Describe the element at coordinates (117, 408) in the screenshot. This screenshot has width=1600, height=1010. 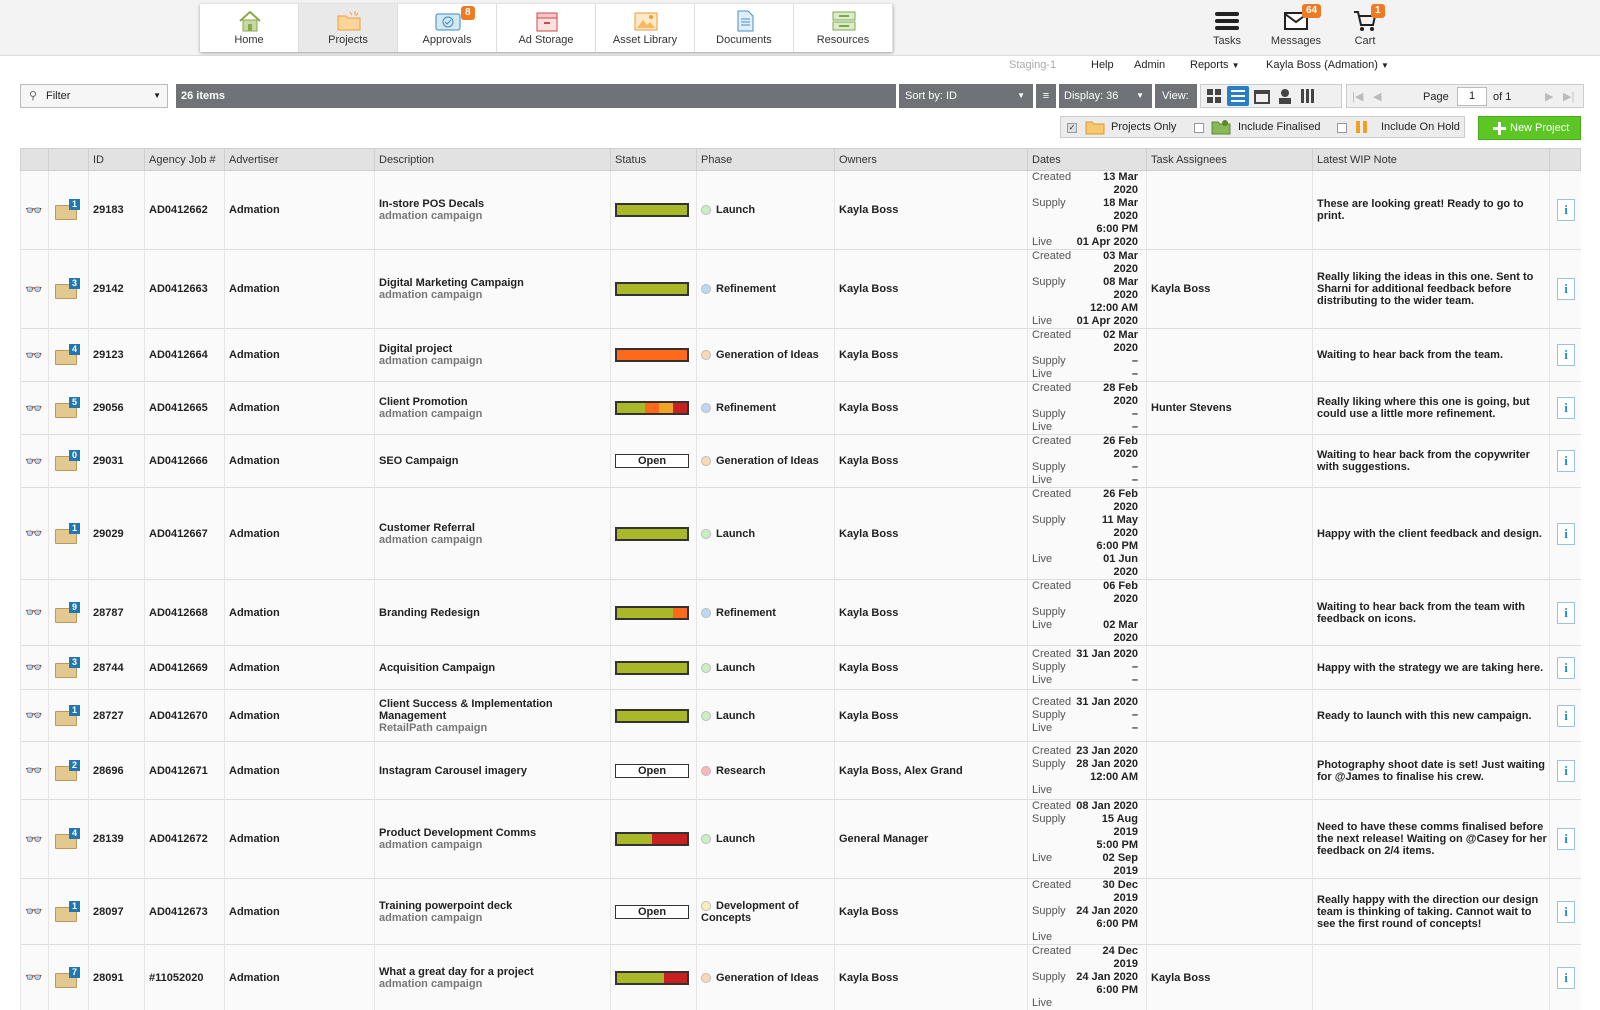
I see `project-id: 29056` at that location.